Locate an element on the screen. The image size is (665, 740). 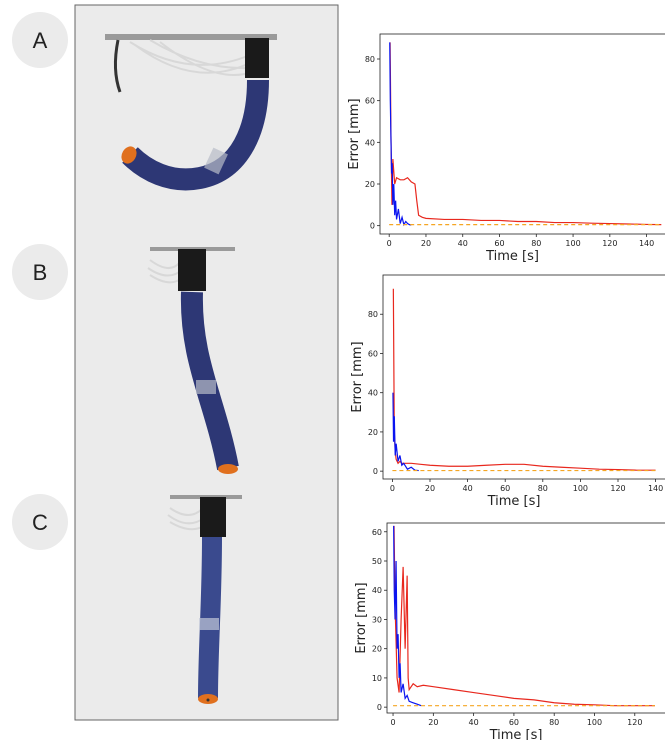
y-tick-label: 50 is located at coordinates (377, 561).